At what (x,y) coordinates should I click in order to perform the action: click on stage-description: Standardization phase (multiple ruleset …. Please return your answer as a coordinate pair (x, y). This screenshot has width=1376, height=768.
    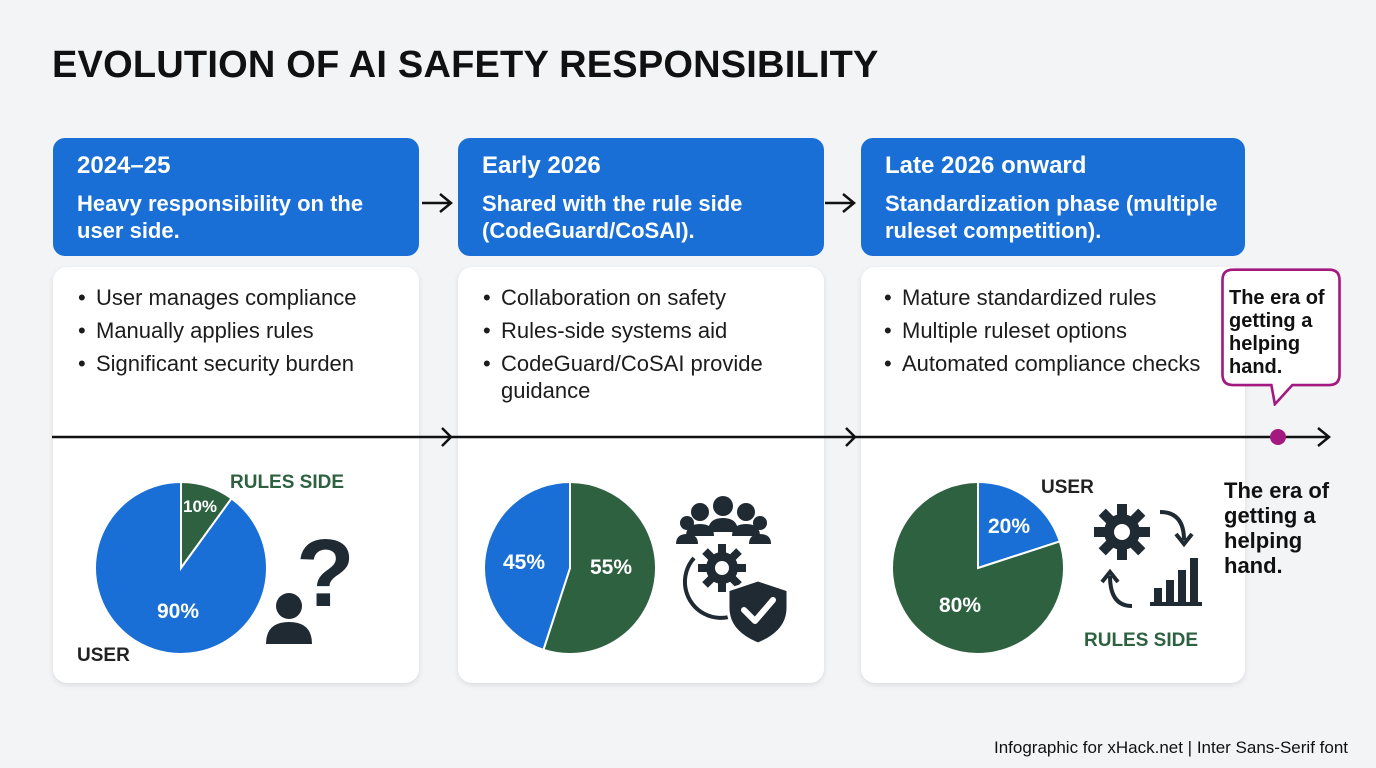
    Looking at the image, I should click on (1051, 217).